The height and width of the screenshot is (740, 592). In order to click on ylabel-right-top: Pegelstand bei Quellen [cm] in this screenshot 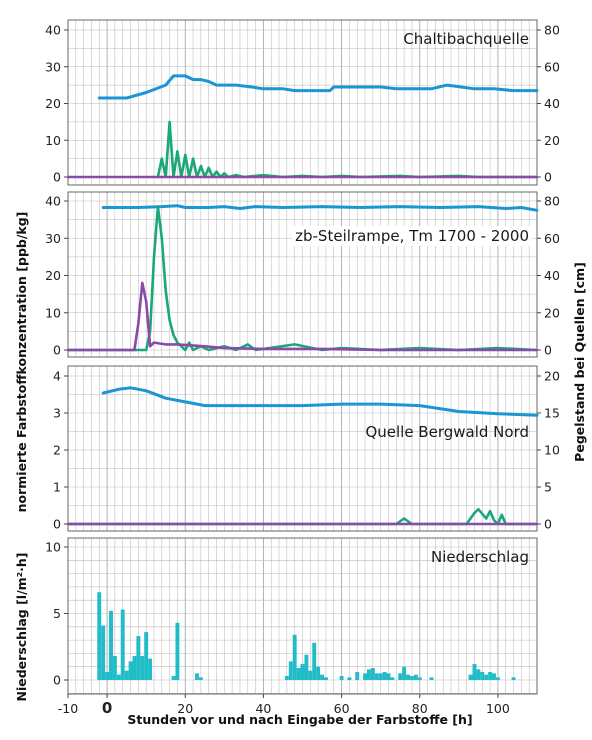, I will do `click(579, 362)`.